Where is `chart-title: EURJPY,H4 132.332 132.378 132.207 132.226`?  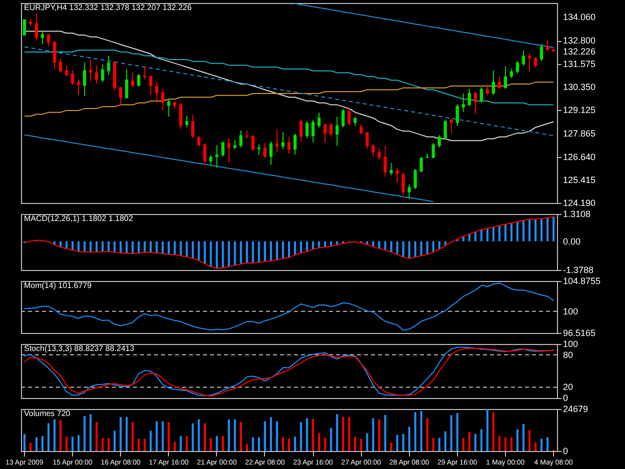 chart-title: EURJPY,H4 132.332 132.378 132.207 132.226 is located at coordinates (108, 7).